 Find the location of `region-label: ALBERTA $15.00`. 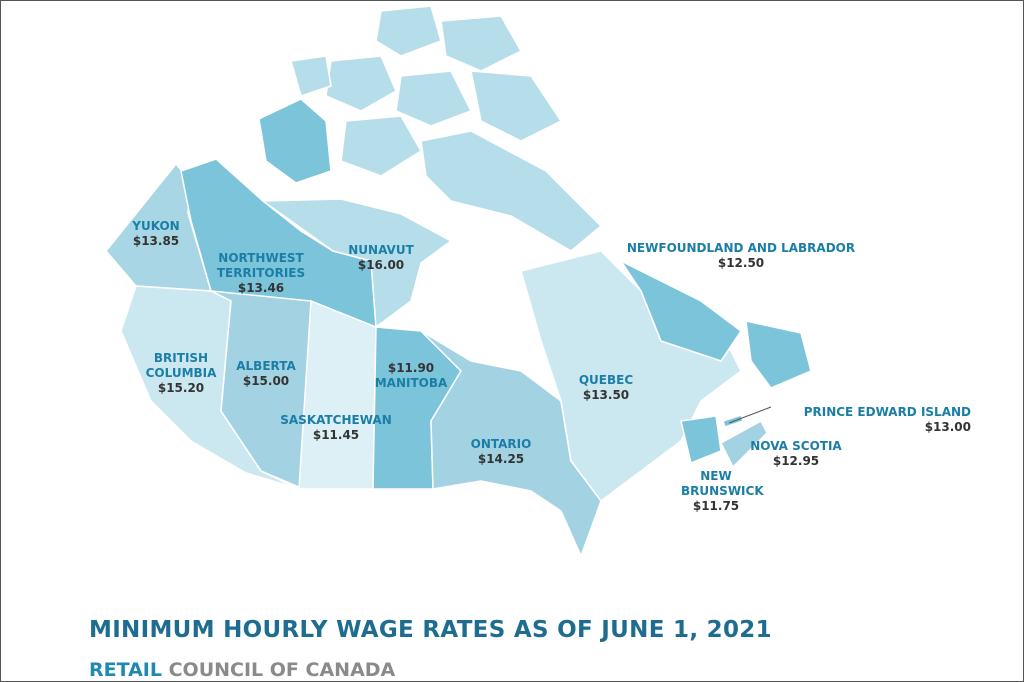

region-label: ALBERTA $15.00 is located at coordinates (266, 374).